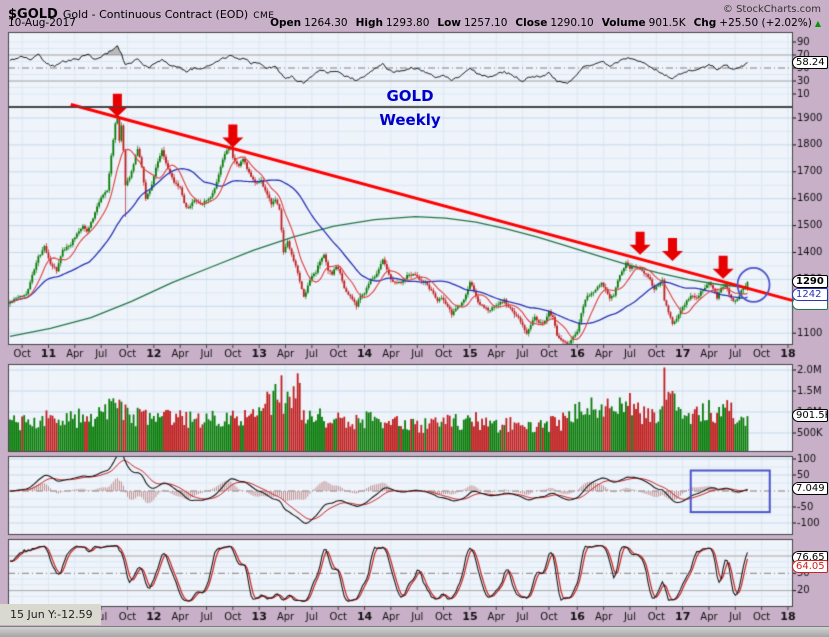 The image size is (829, 637). What do you see at coordinates (33, 14) in the screenshot?
I see `symbol-label: $GOLD` at bounding box center [33, 14].